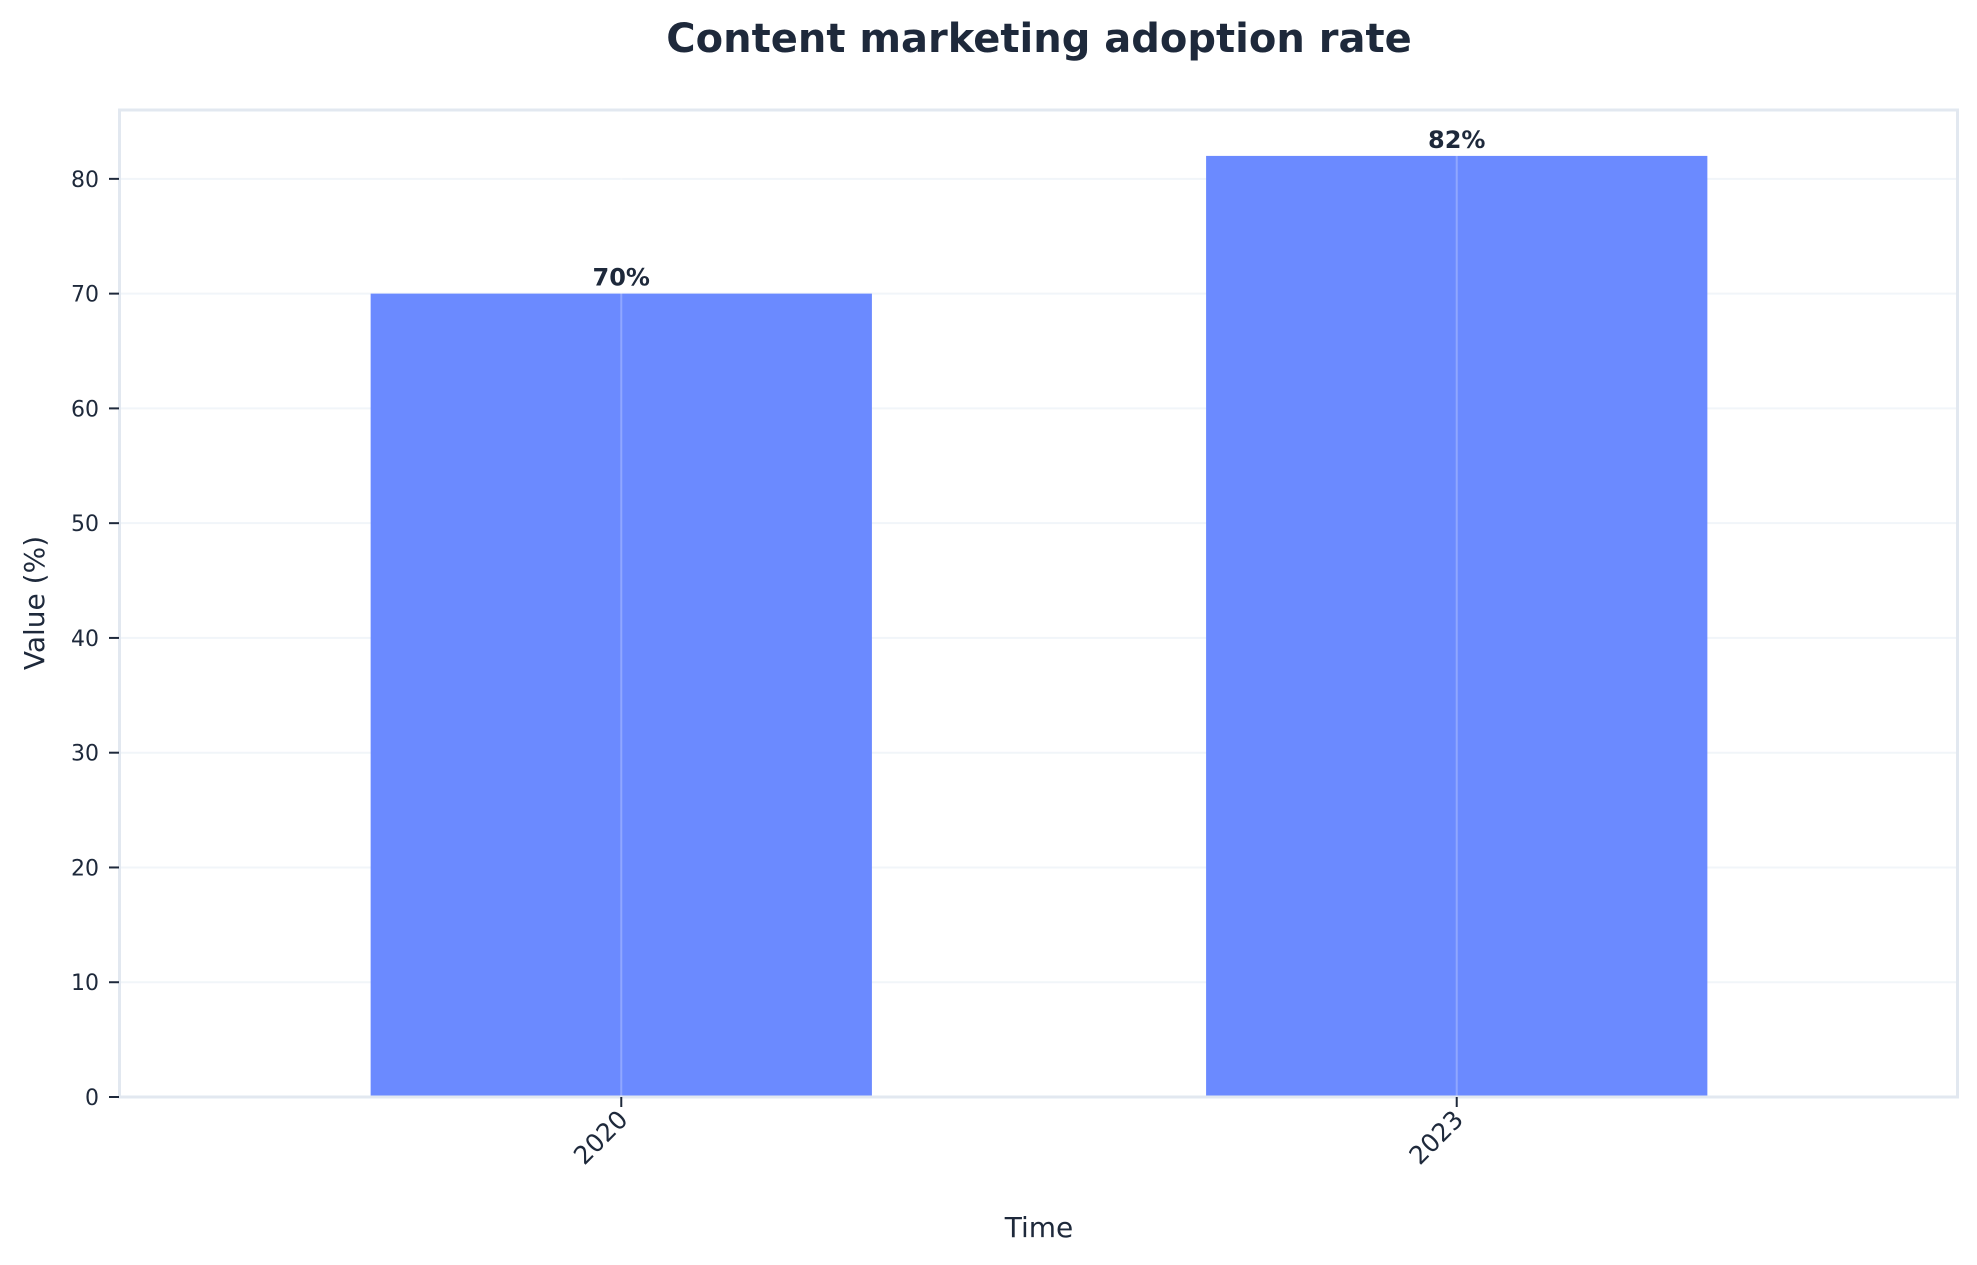  Describe the element at coordinates (1039, 209) in the screenshot. I see `bar-value-labels: 70% 82%` at that location.